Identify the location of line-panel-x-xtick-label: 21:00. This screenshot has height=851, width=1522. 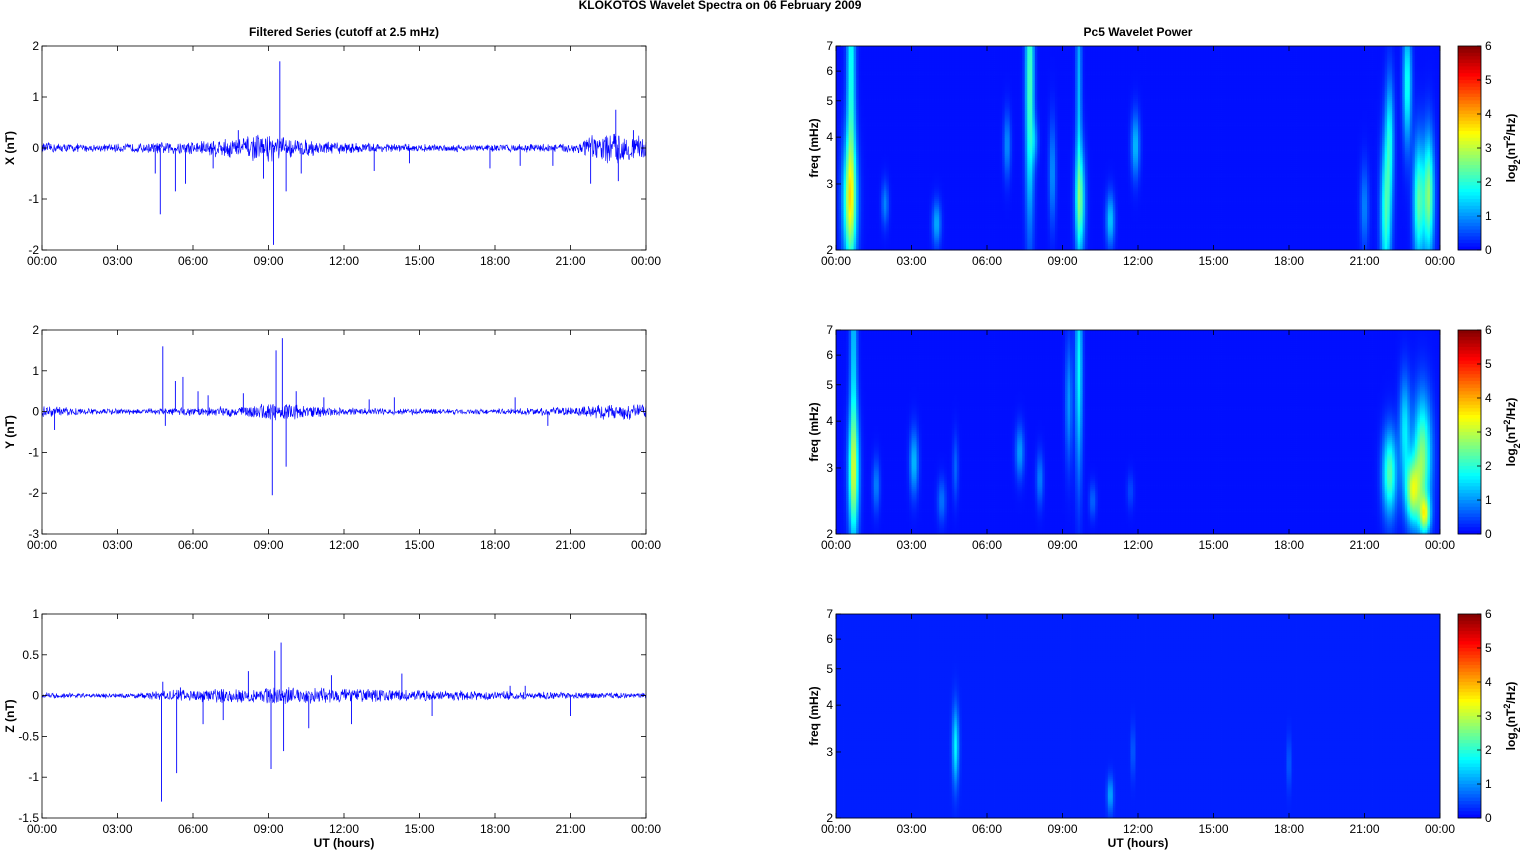
(570, 261).